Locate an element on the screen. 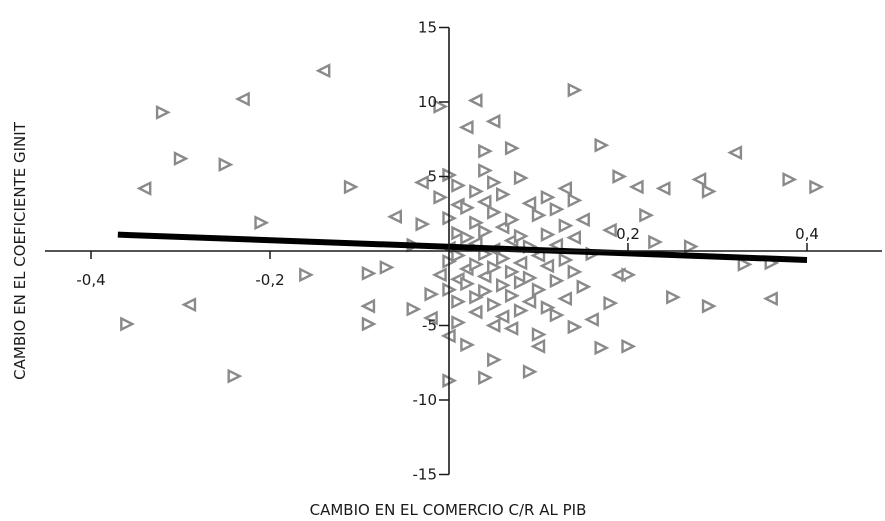 The image size is (885, 521). trend-line is located at coordinates (462, 247).